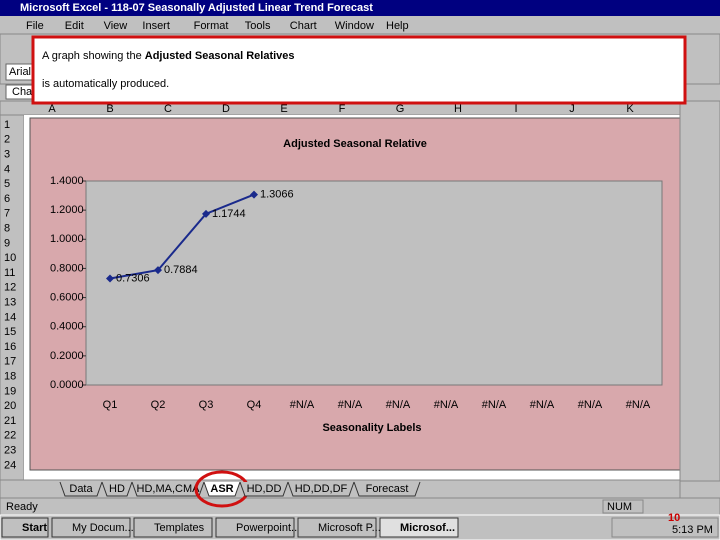  What do you see at coordinates (156, 26) in the screenshot?
I see `menu-item: Insert` at bounding box center [156, 26].